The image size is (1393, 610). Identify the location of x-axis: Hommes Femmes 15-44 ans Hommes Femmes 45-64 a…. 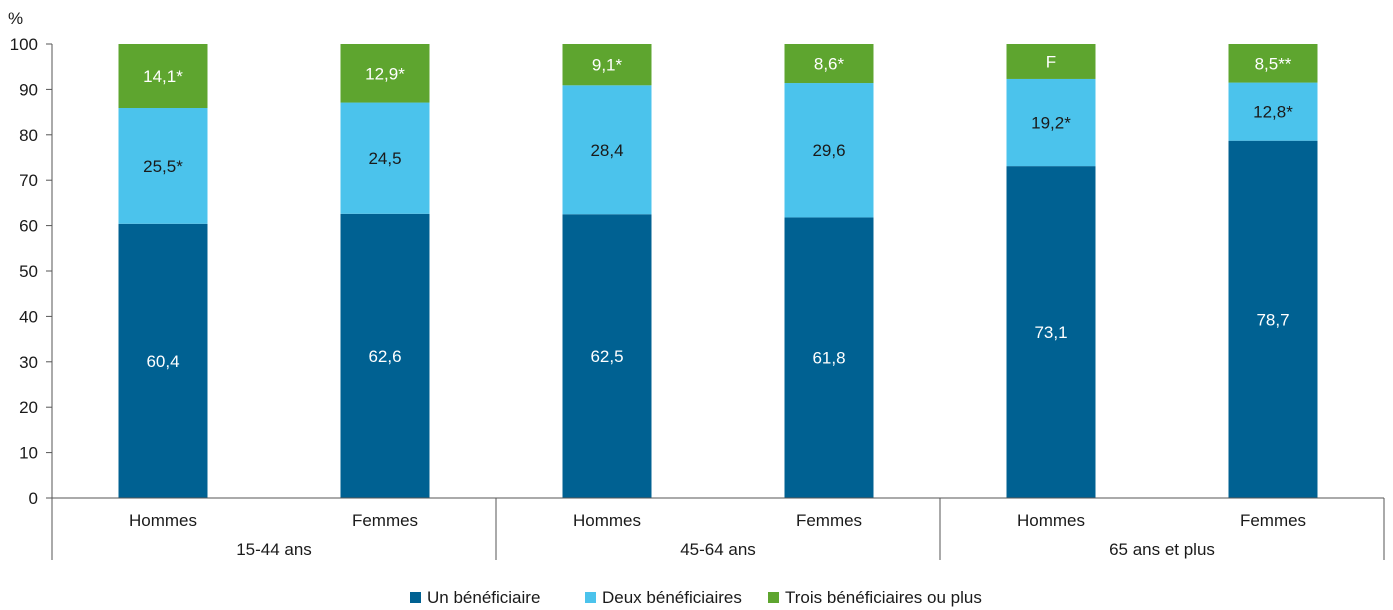
(718, 528).